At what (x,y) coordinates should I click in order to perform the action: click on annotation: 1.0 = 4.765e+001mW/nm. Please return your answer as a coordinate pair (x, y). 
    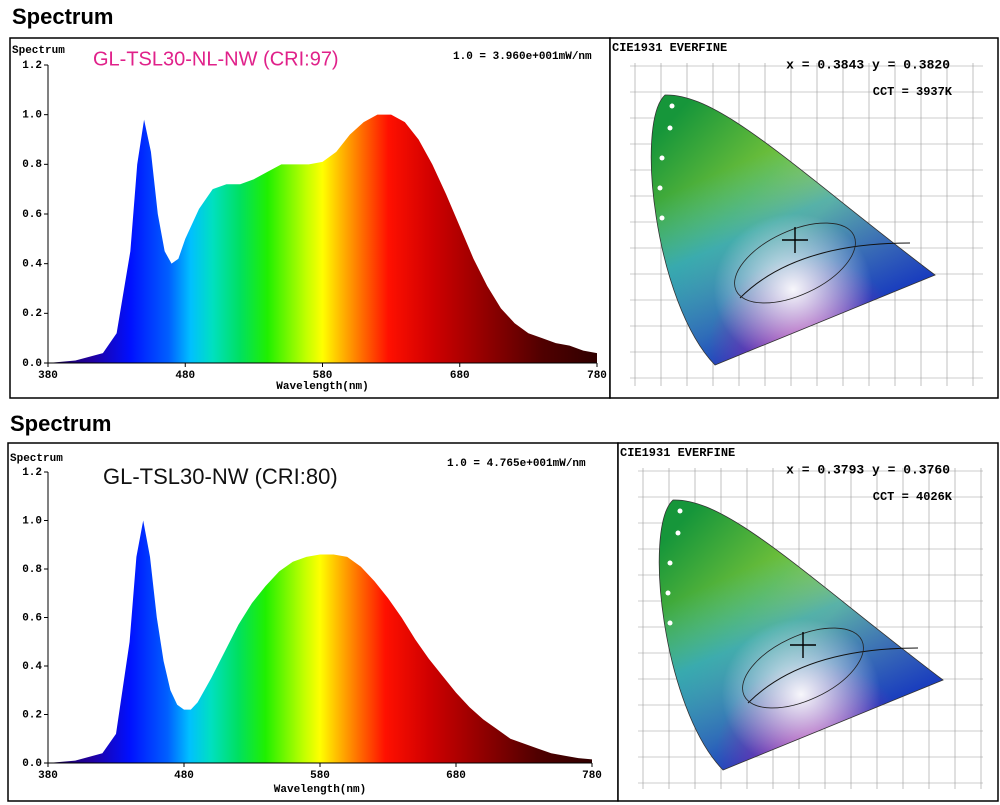
    Looking at the image, I should click on (516, 464).